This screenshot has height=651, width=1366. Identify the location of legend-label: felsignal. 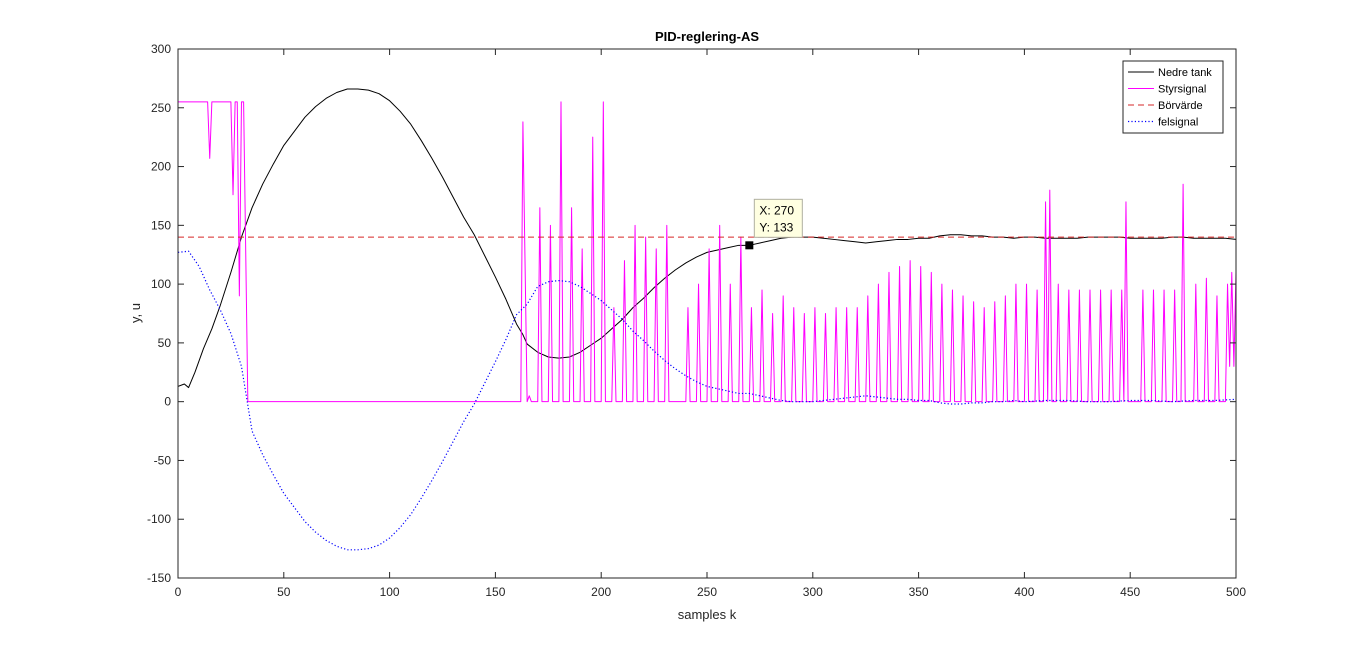
(1178, 123).